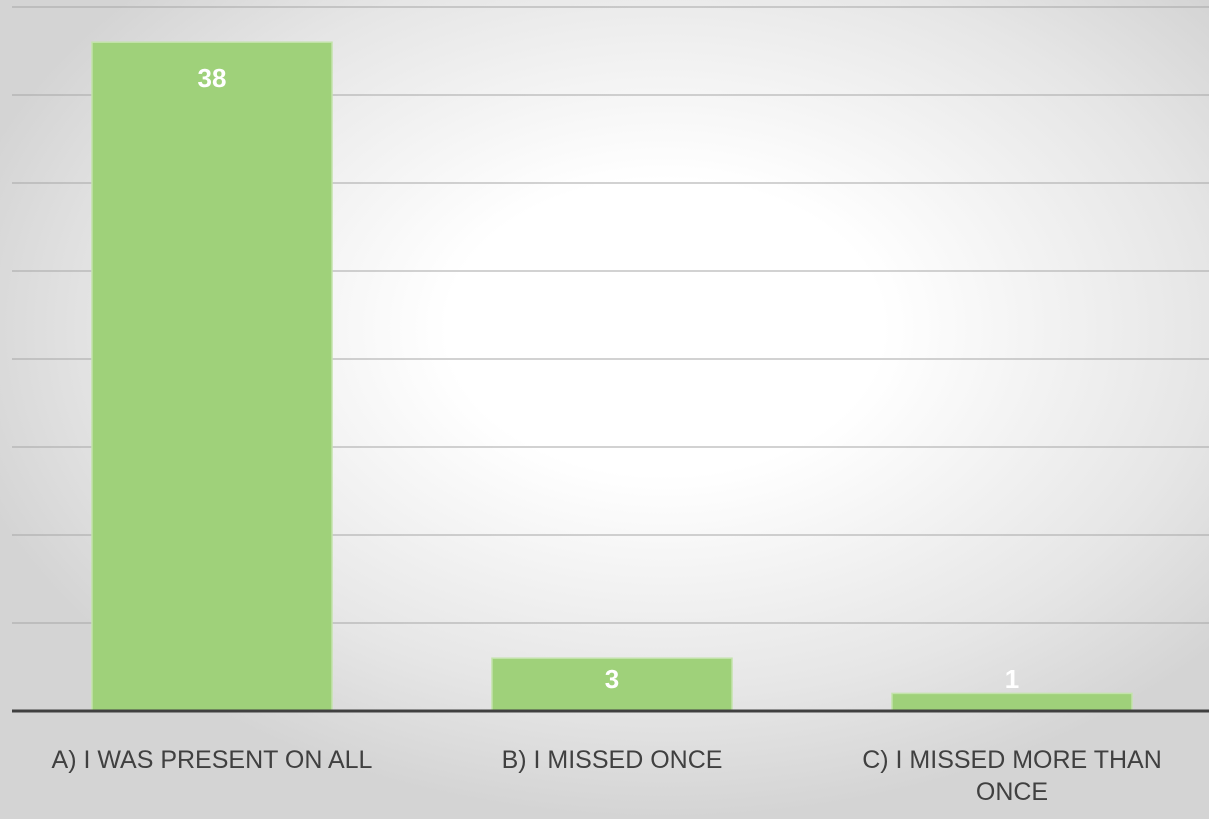 This screenshot has width=1209, height=819. Describe the element at coordinates (212, 78) in the screenshot. I see `data-label: 38` at that location.